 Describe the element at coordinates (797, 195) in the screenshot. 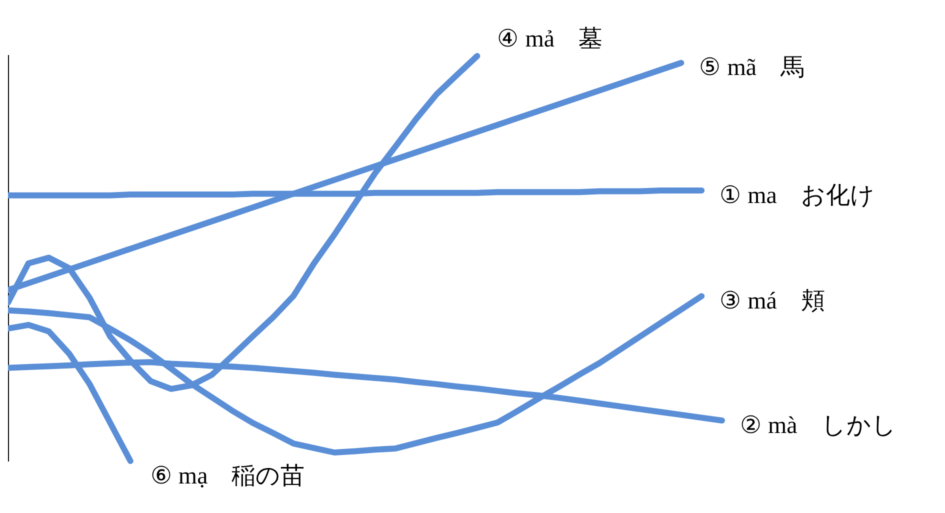

I see `series-label: ① ma お化け` at that location.